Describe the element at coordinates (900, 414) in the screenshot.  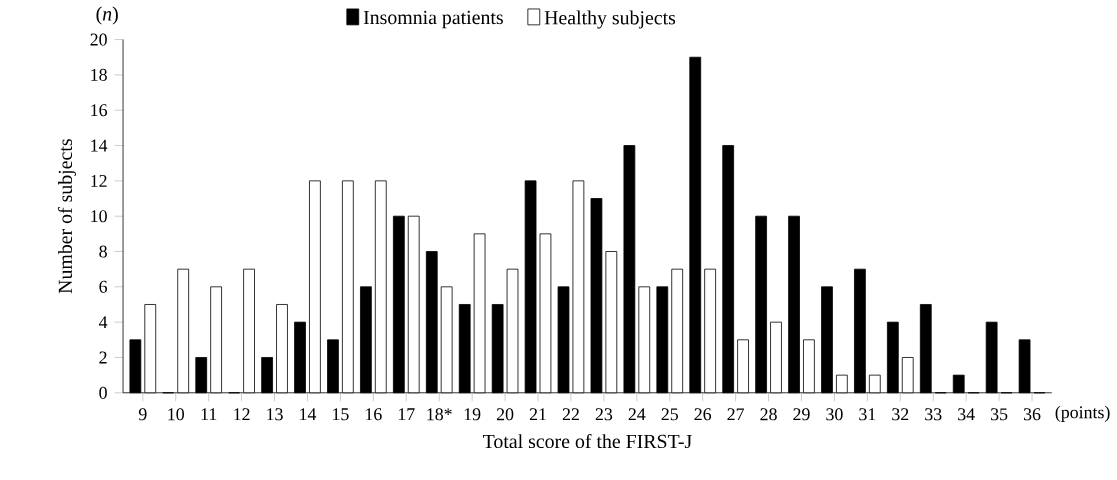
I see `x-tick-label: 32` at that location.